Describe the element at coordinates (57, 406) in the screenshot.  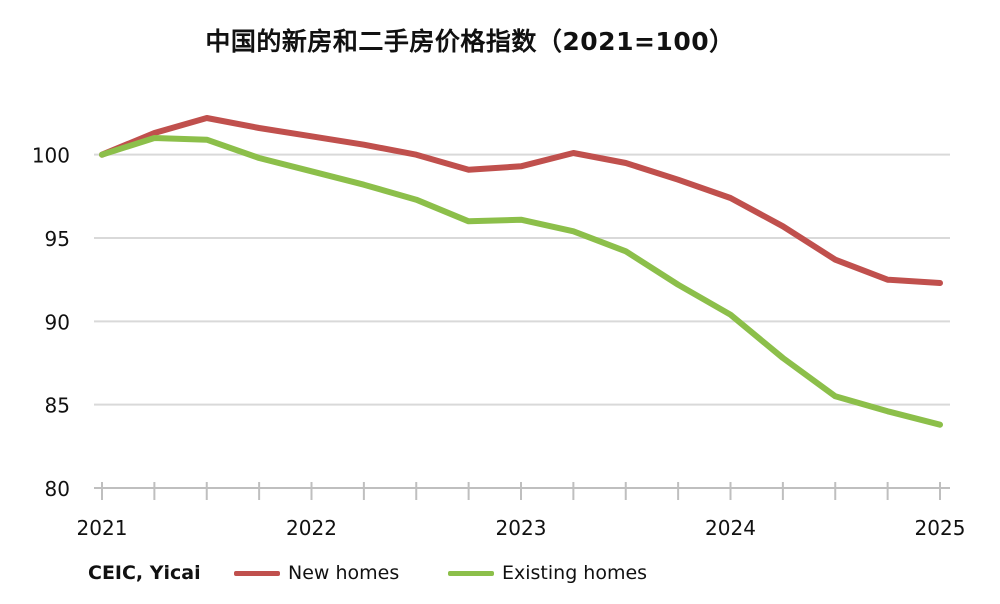
I see `y-tick-label-85: 85` at that location.